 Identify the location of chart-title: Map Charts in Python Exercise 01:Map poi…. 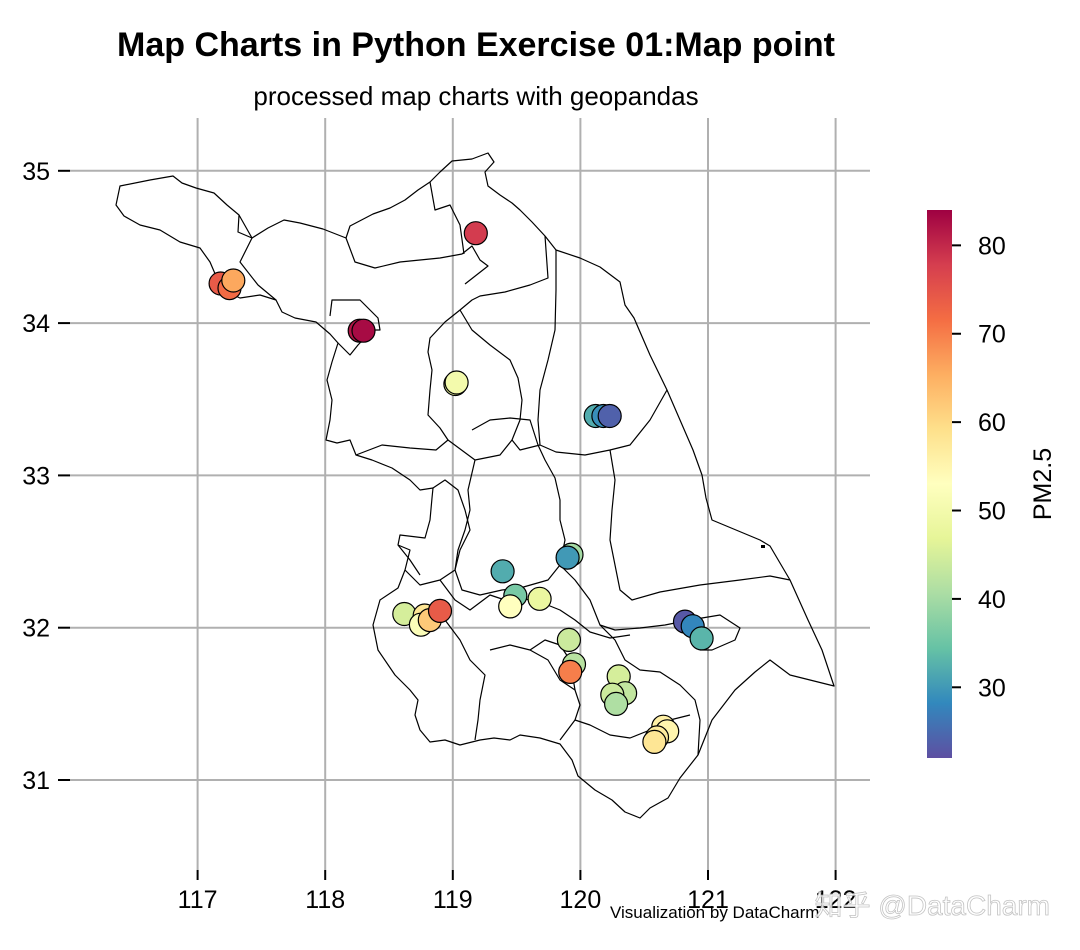
(476, 45).